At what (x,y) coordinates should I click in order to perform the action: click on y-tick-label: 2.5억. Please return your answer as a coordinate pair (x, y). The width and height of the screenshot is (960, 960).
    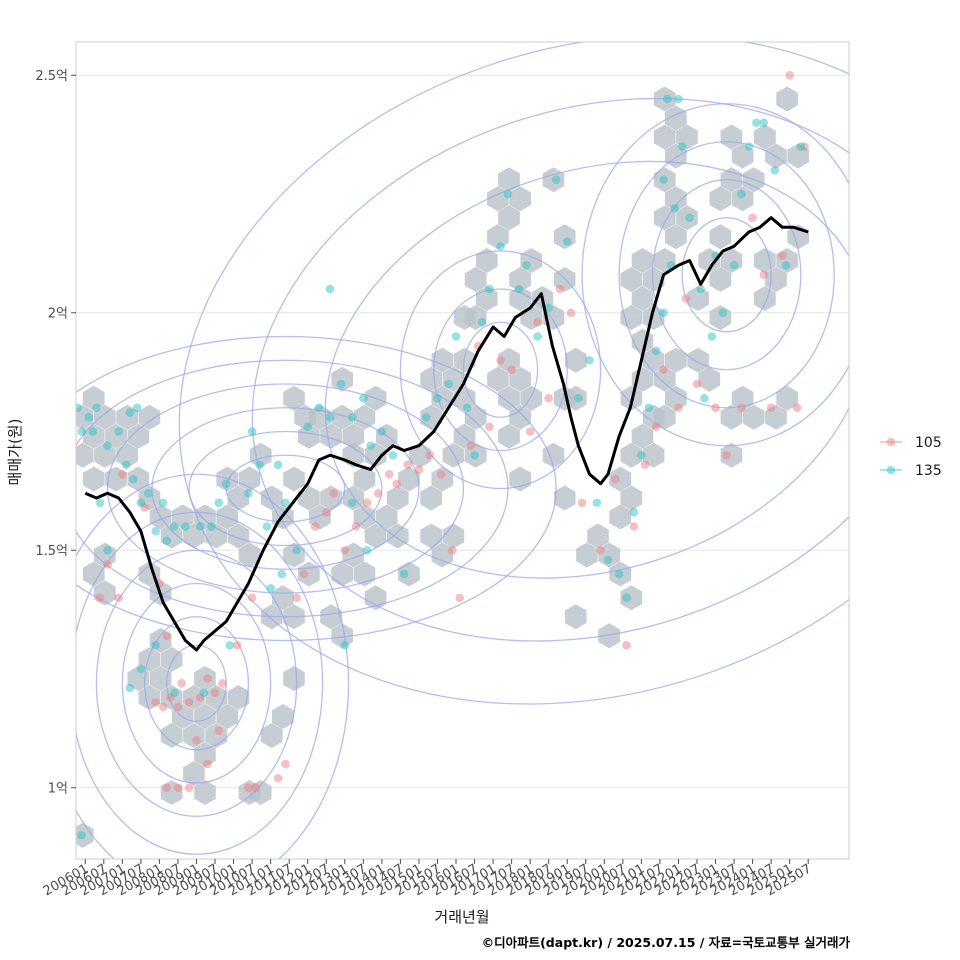
    Looking at the image, I should click on (51, 76).